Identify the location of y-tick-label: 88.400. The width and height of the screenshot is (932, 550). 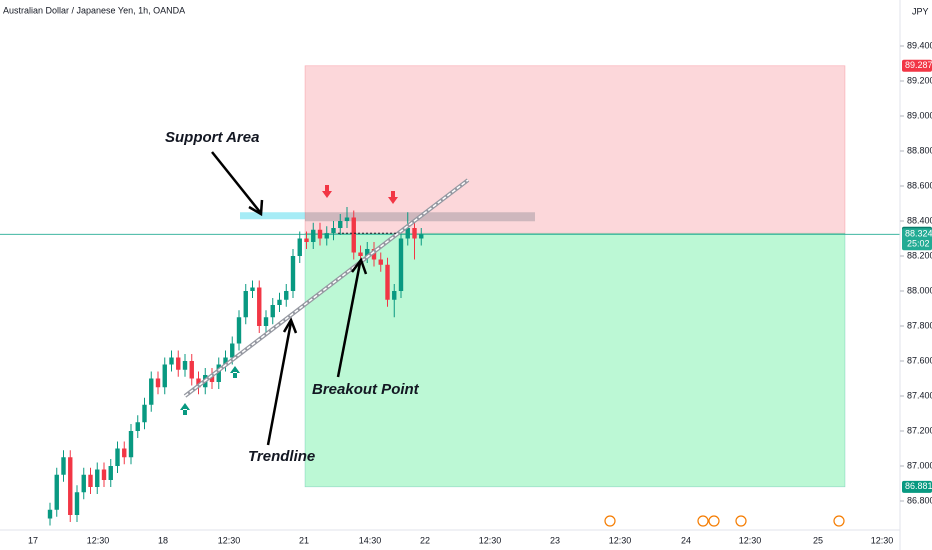
(919, 220).